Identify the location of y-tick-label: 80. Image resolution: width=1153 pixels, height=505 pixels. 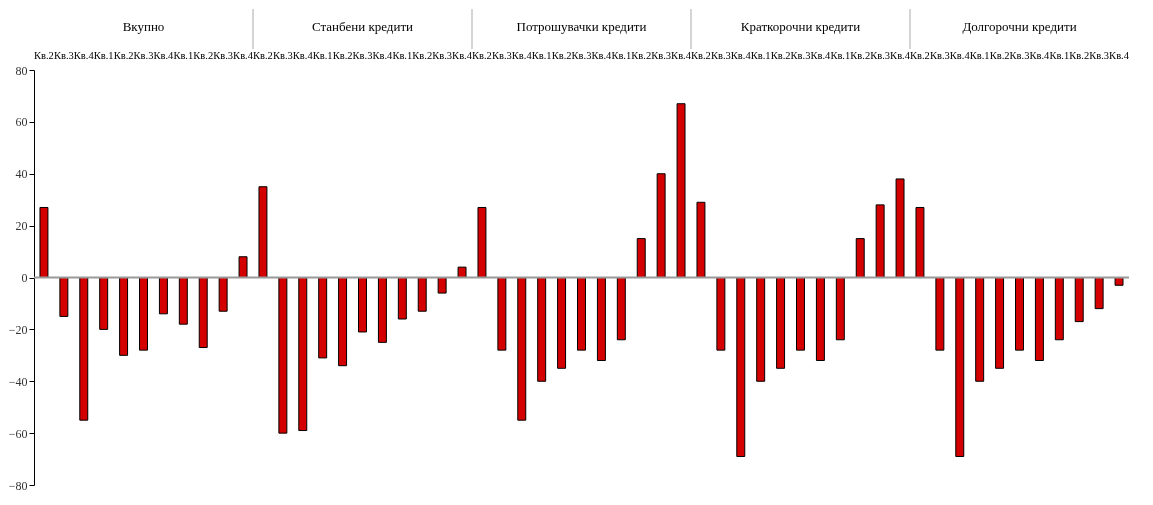
(21, 70).